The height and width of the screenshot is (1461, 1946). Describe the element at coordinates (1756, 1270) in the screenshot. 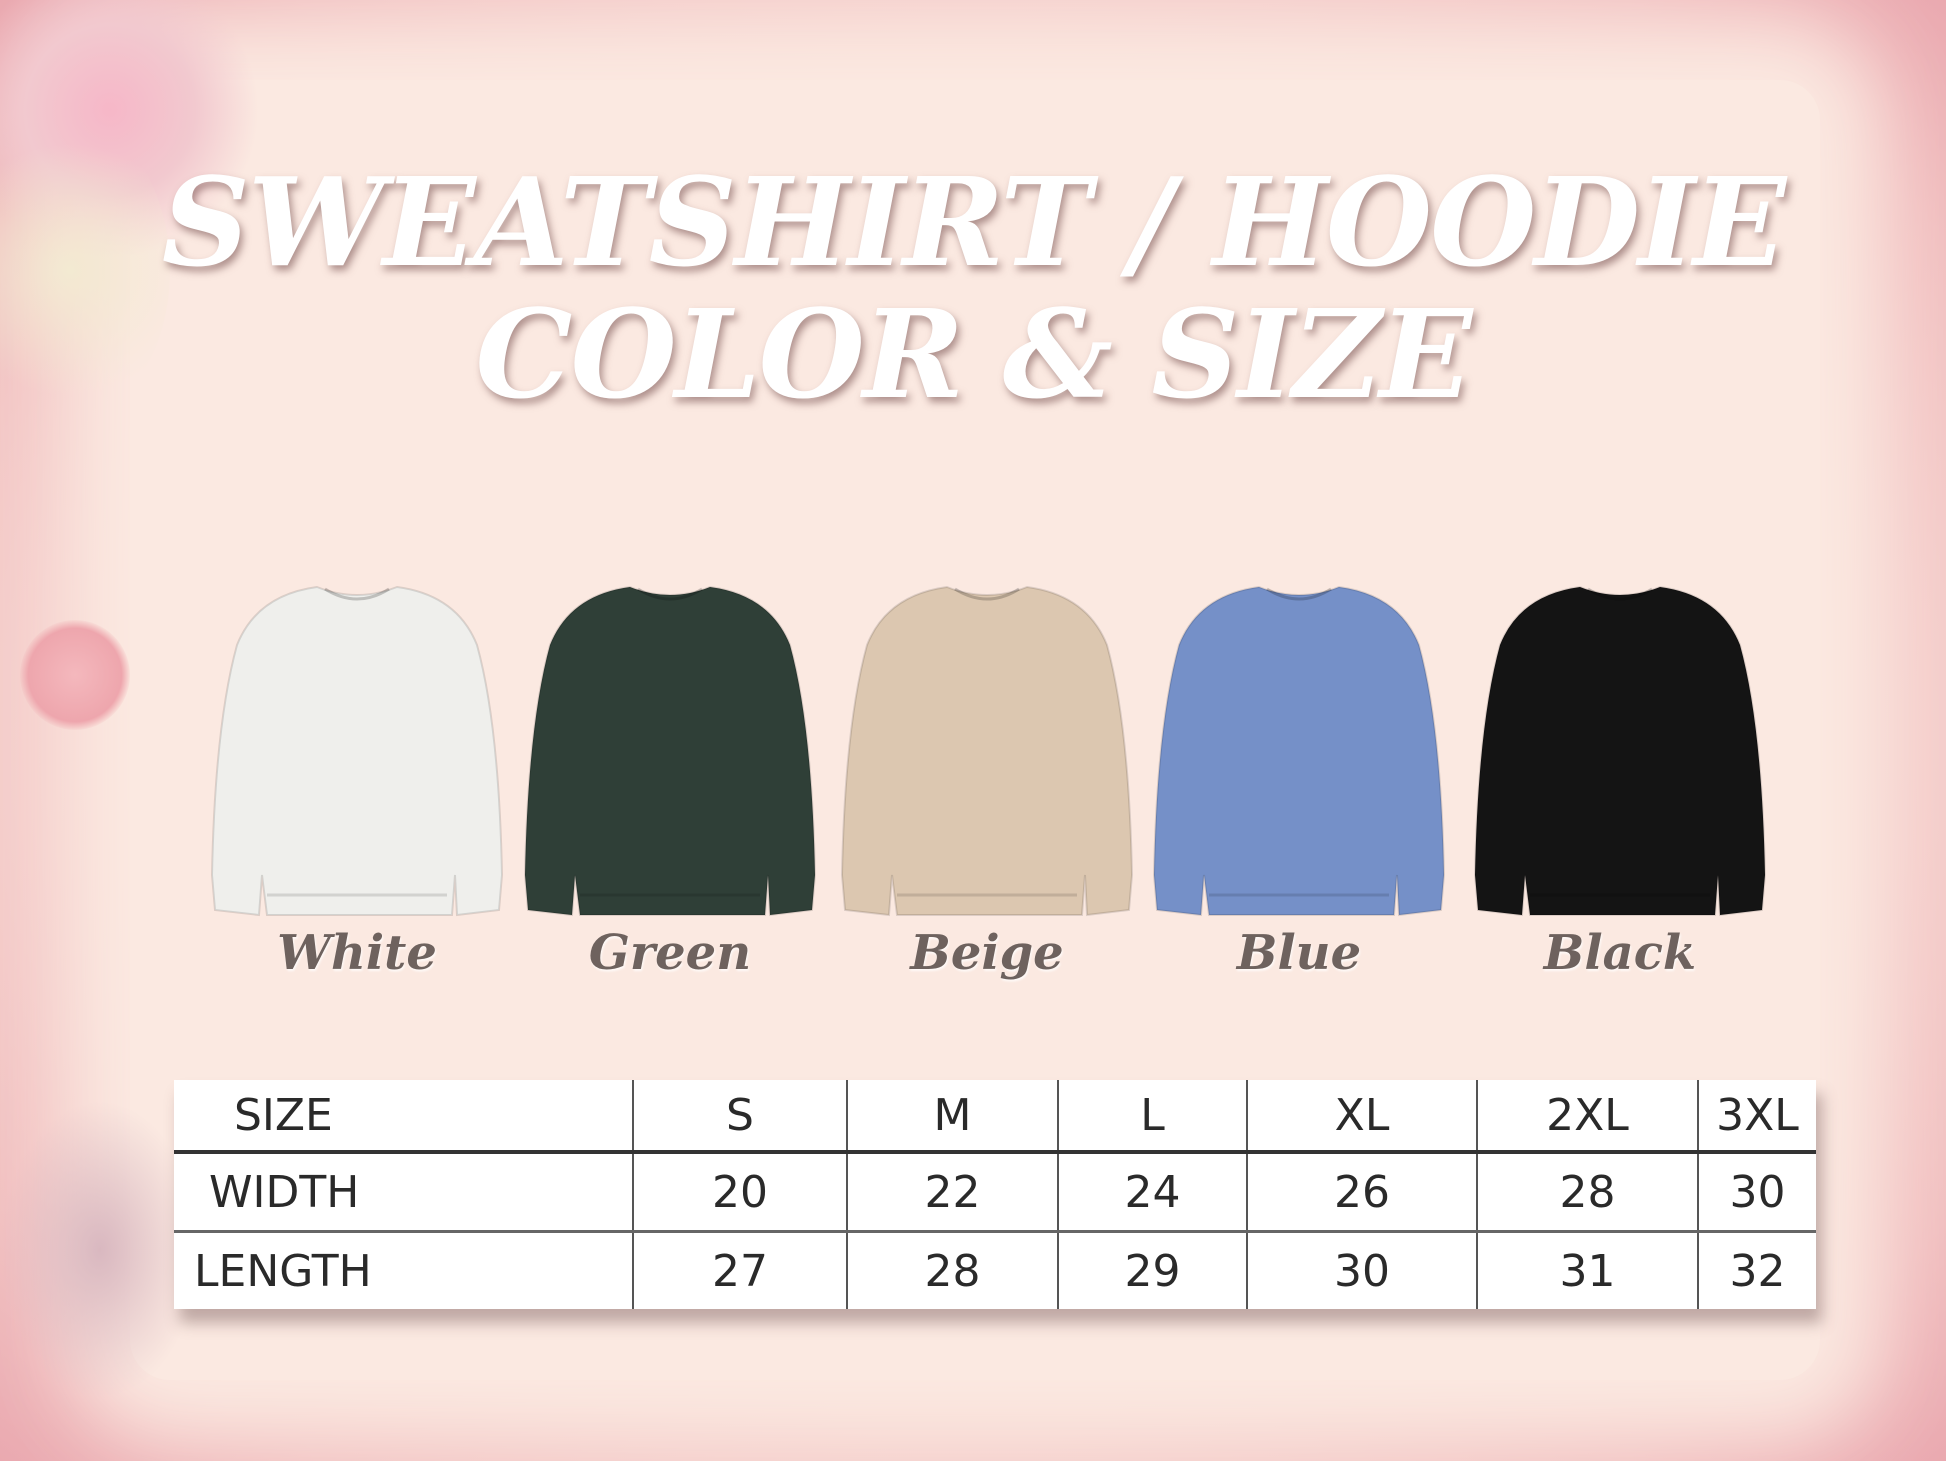

I see `table-cell: 32` at that location.